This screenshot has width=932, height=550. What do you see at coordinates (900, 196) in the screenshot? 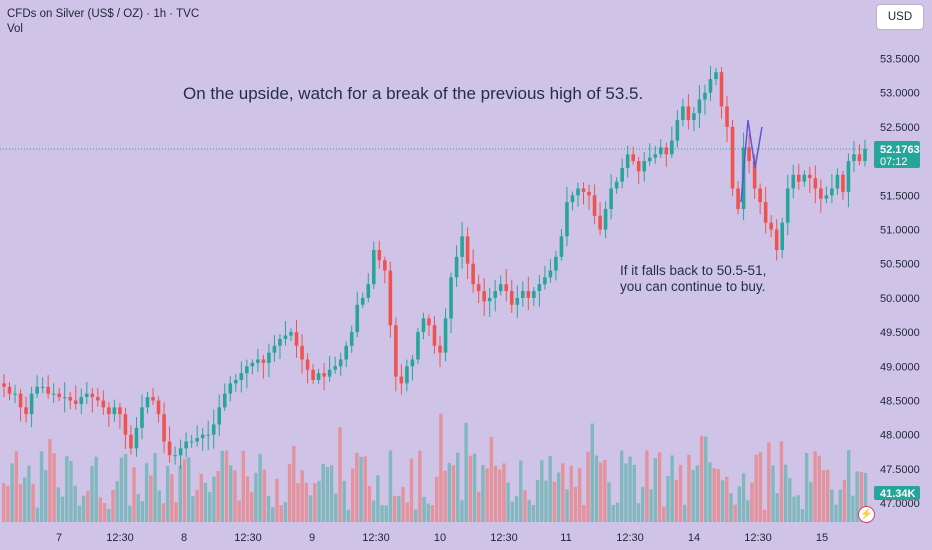
I see `y-tick-label: 51.5000` at bounding box center [900, 196].